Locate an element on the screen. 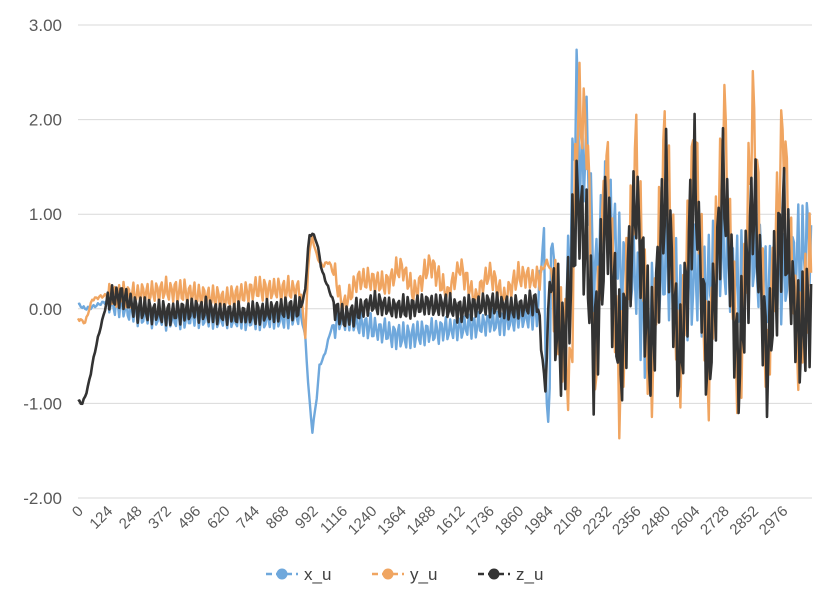 This screenshot has width=828, height=605. x-tick-label: 2232 is located at coordinates (598, 521).